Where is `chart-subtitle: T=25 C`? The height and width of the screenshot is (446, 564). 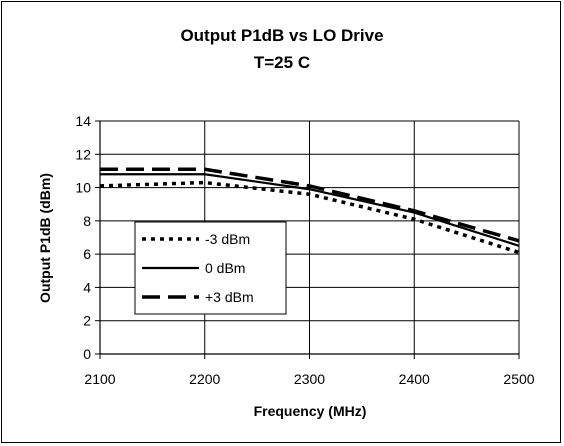 chart-subtitle: T=25 C is located at coordinates (282, 62).